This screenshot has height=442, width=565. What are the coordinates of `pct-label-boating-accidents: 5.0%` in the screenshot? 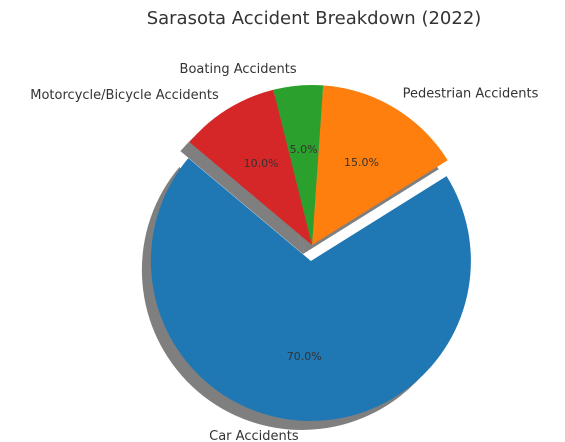 It's located at (304, 149).